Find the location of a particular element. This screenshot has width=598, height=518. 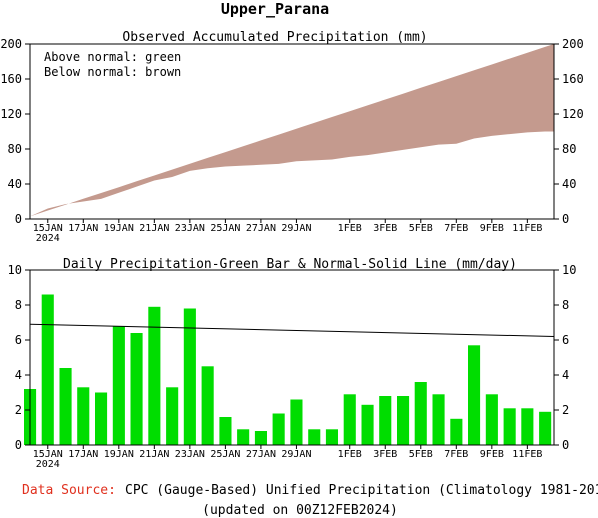

y-tick-label-left: 120 is located at coordinates (11, 114).